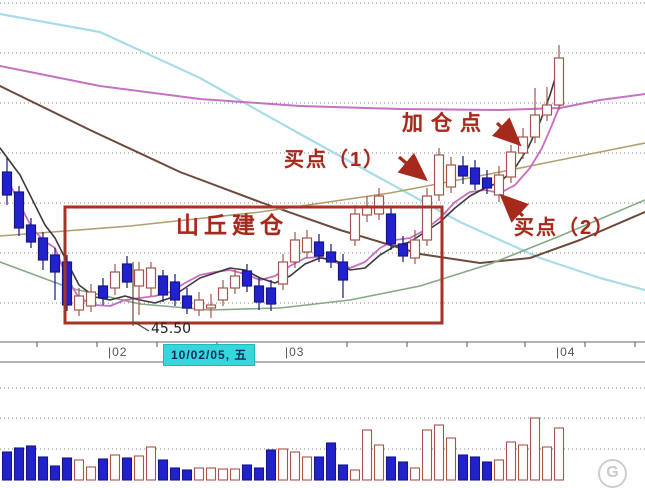 The width and height of the screenshot is (645, 488). I want to click on x-axis-label-02: |02, so click(118, 352).